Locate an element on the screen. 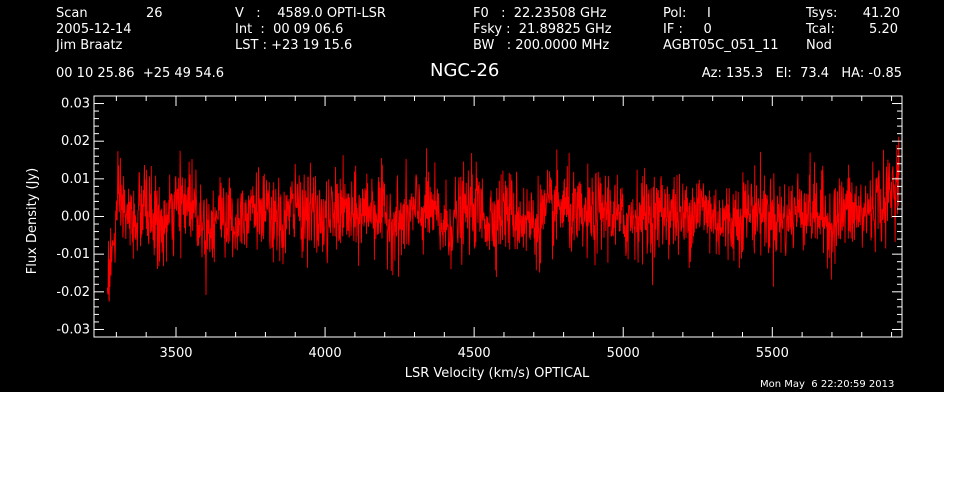 The height and width of the screenshot is (490, 962). y-tick-label: 0.00 is located at coordinates (75, 217).